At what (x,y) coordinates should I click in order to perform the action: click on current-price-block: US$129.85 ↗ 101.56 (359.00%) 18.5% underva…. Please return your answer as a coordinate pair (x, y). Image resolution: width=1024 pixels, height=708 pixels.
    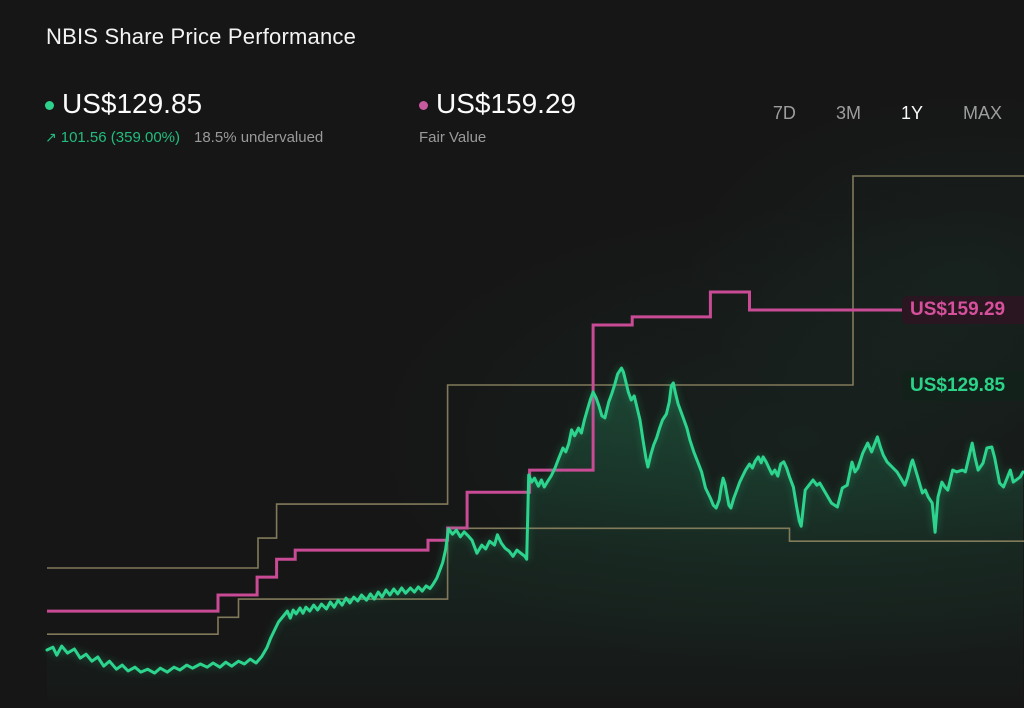
    Looking at the image, I should click on (184, 117).